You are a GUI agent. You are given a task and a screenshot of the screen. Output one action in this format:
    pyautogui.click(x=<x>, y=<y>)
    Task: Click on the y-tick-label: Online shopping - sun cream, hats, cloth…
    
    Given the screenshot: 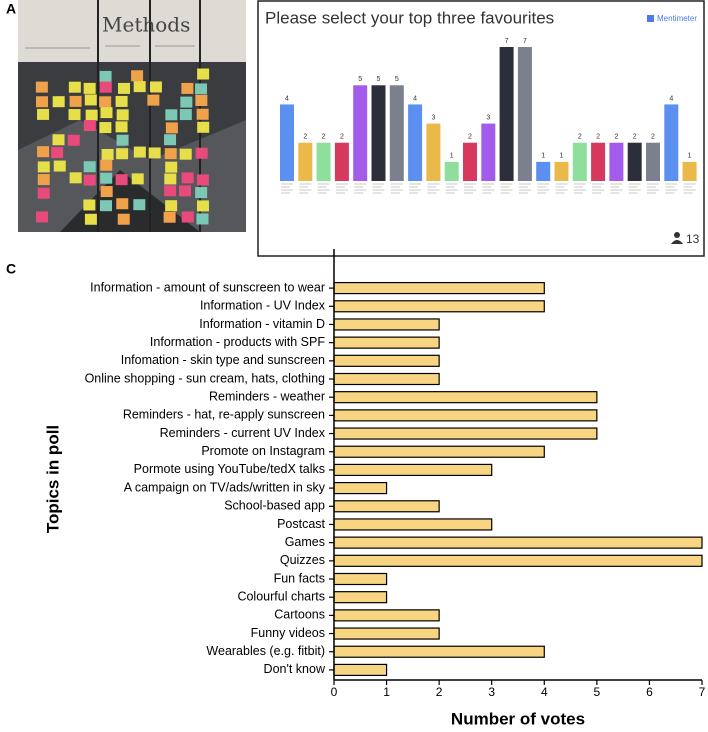 What is the action you would take?
    pyautogui.click(x=205, y=378)
    